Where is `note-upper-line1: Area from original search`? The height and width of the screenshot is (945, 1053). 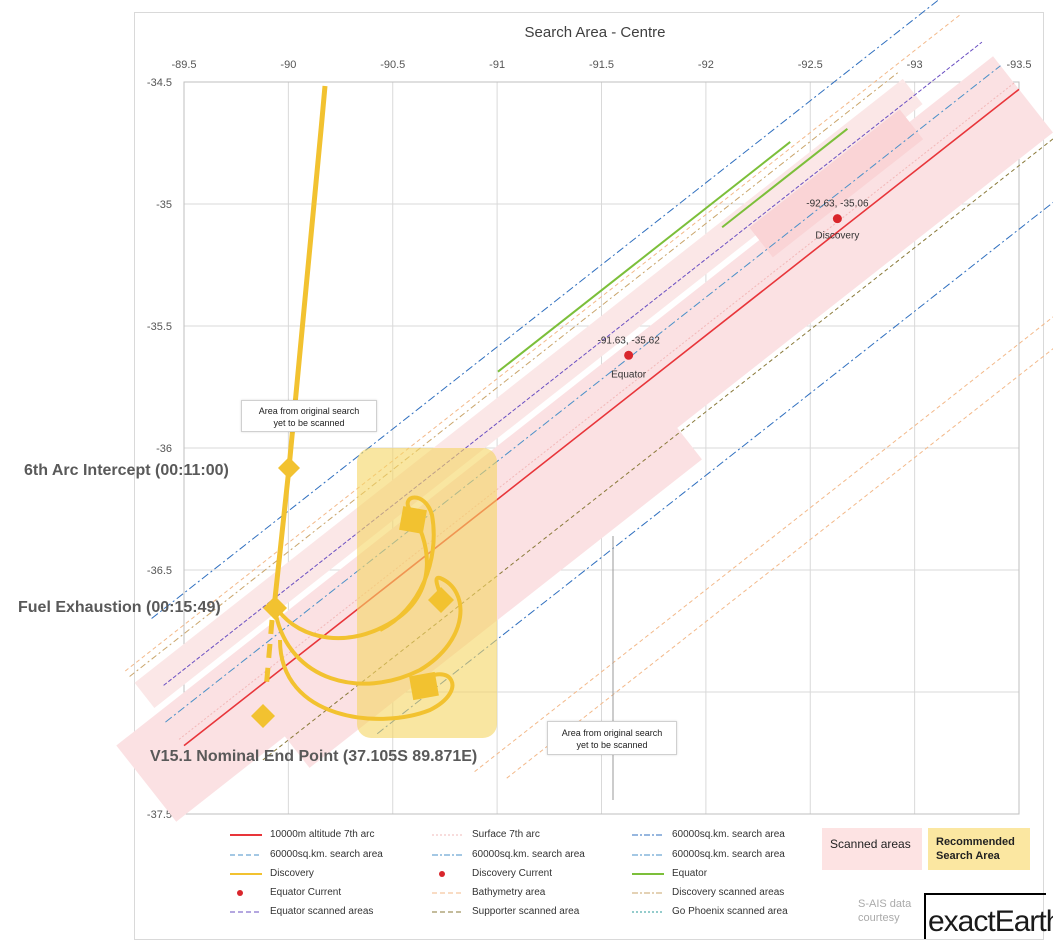
note-upper-line1: Area from original search is located at coordinates (309, 411).